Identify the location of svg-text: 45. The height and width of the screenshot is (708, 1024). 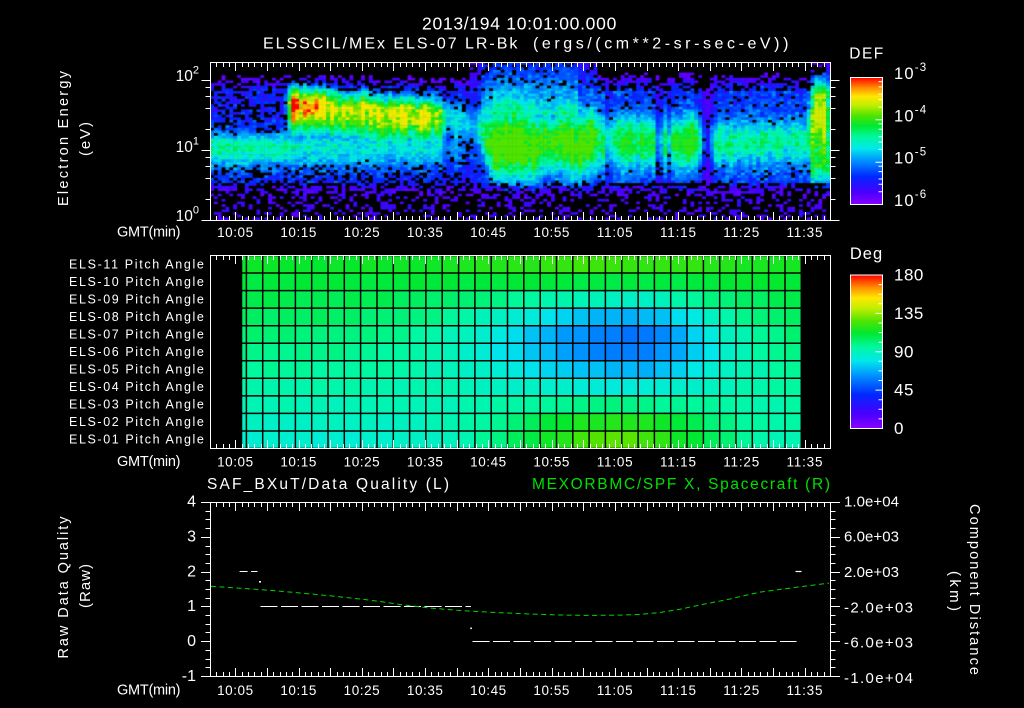
(904, 390).